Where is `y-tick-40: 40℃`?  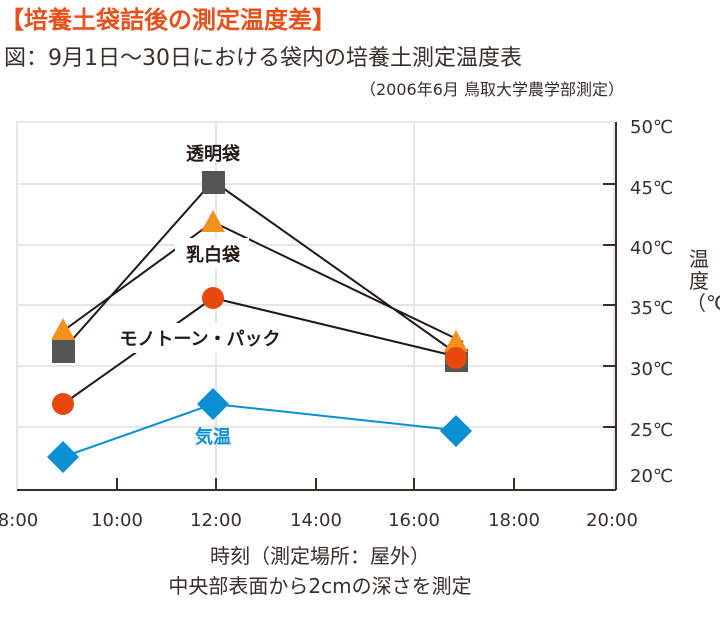
y-tick-40: 40℃ is located at coordinates (651, 248).